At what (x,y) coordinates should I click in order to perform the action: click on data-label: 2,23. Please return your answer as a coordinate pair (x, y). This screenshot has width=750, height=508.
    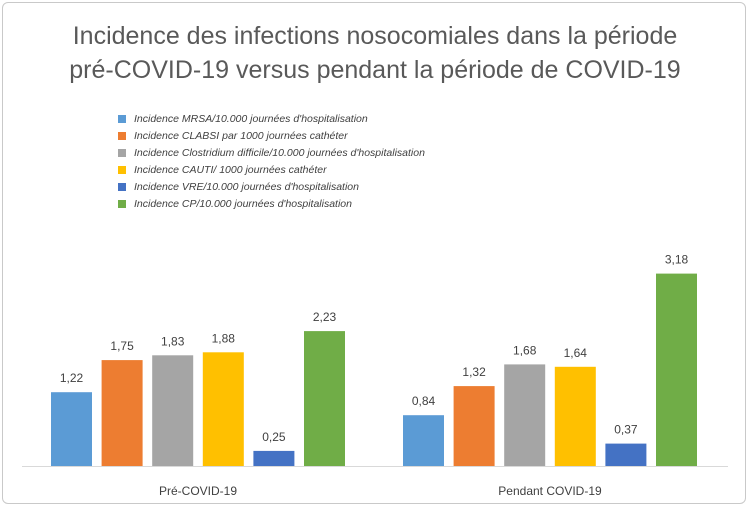
    Looking at the image, I should click on (325, 317).